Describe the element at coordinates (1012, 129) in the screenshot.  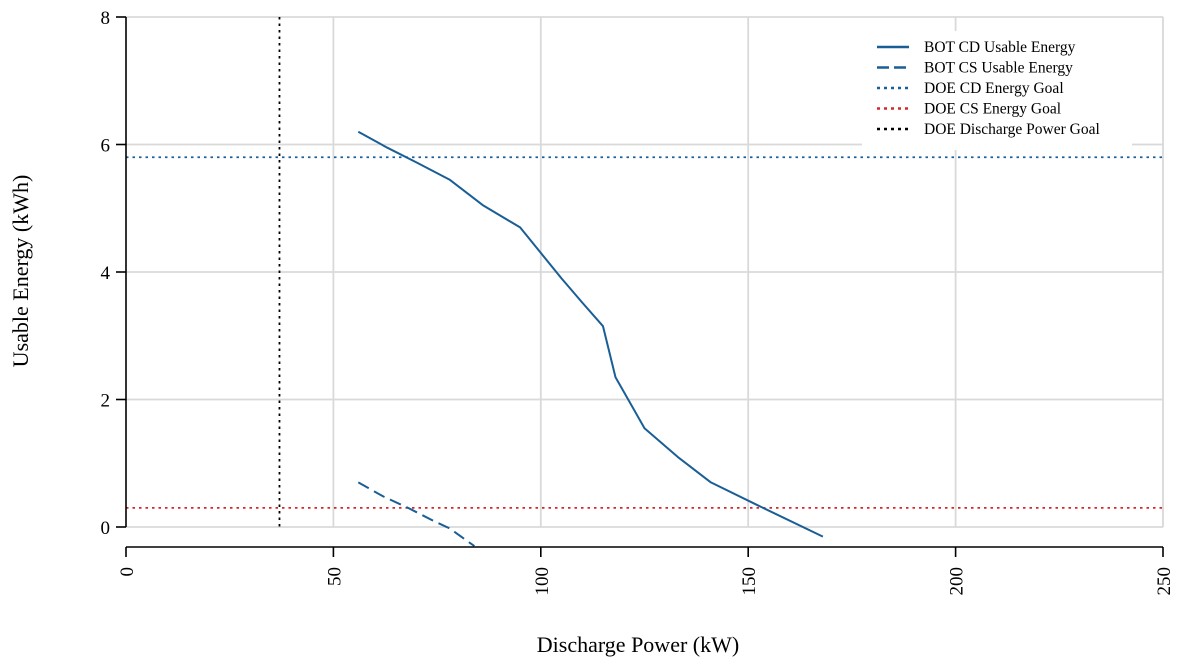
I see `legend-label: DOE Discharge Power Goal` at that location.